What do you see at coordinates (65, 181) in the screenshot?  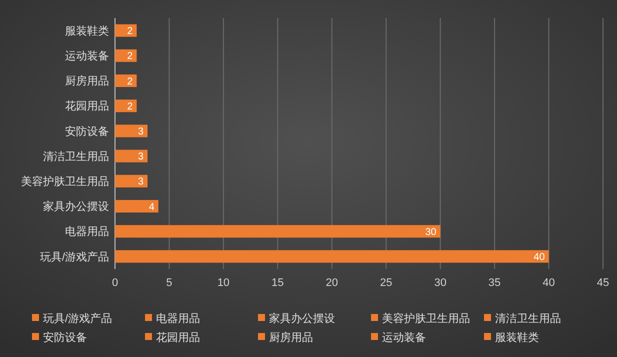 I see `y-tick-label: 美容护肤卫生用品` at bounding box center [65, 181].